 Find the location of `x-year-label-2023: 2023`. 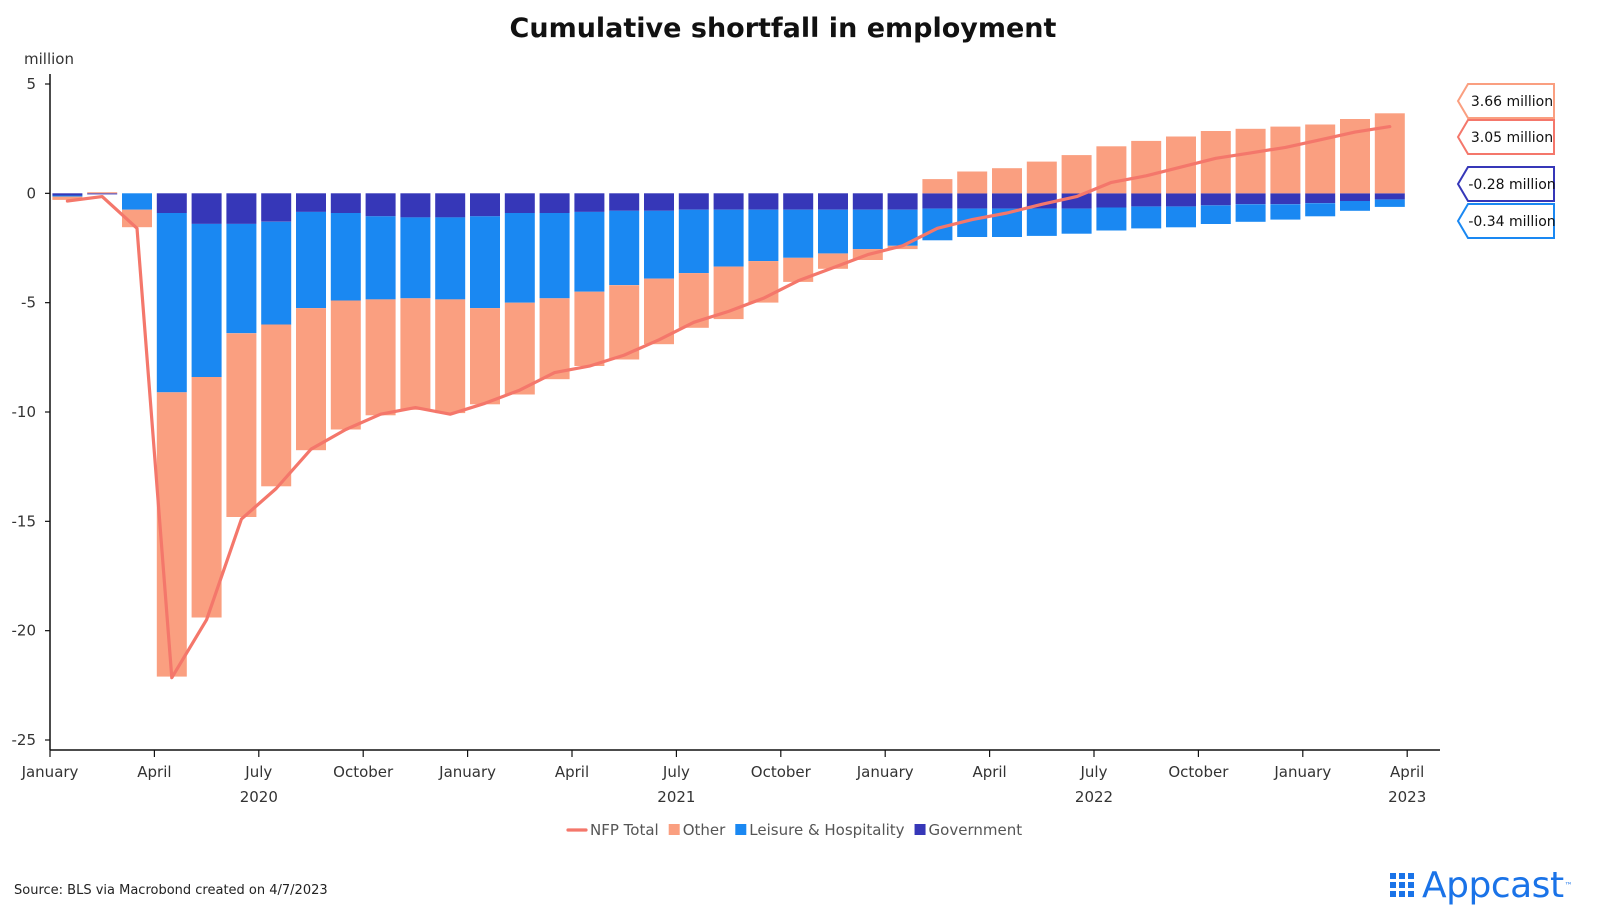

x-year-label-2023: 2023 is located at coordinates (1407, 797).